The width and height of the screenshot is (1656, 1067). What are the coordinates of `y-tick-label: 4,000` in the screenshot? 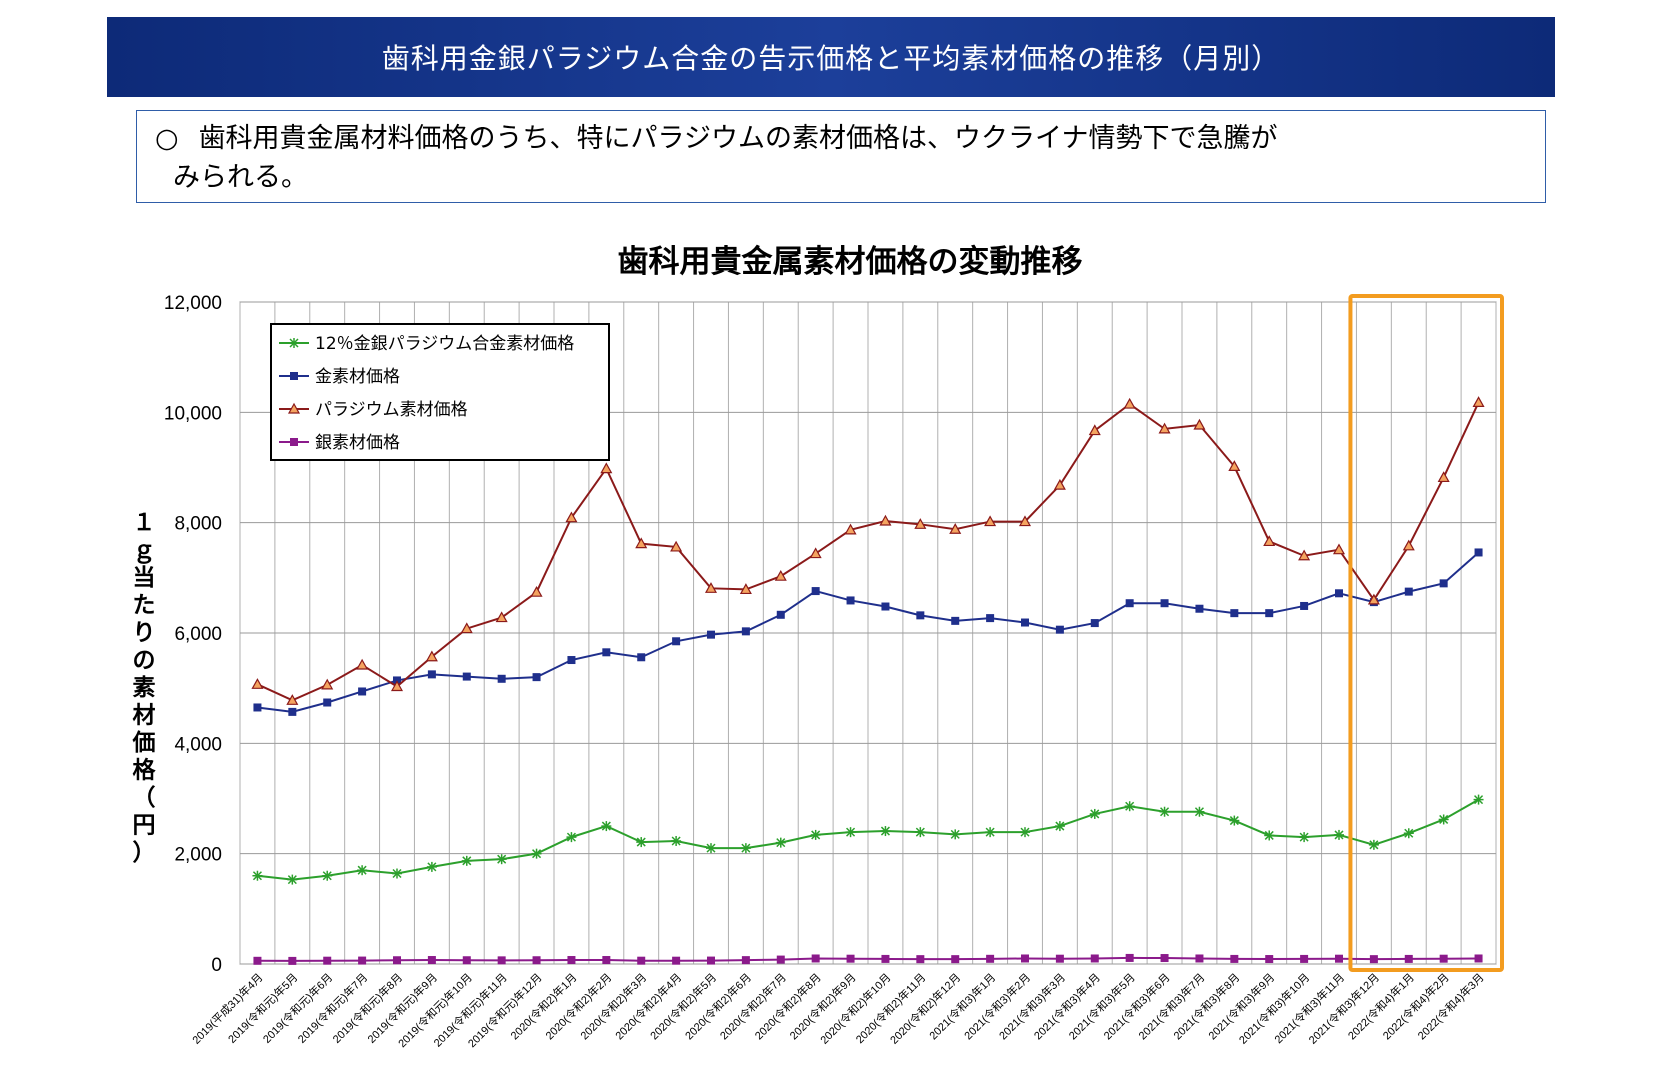 It's located at (198, 744).